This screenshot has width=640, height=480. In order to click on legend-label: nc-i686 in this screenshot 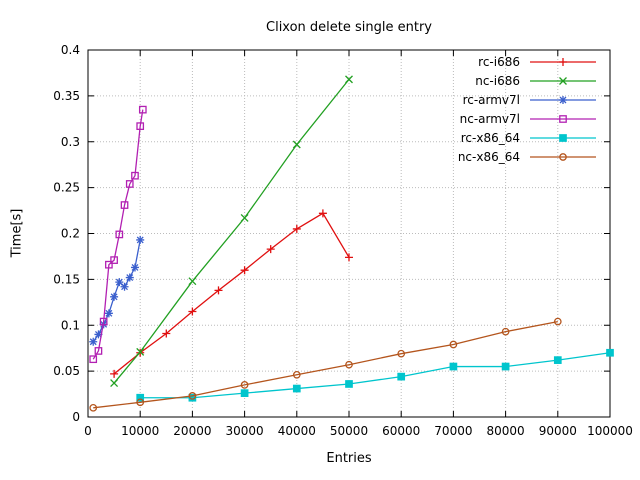, I will do `click(497, 81)`.